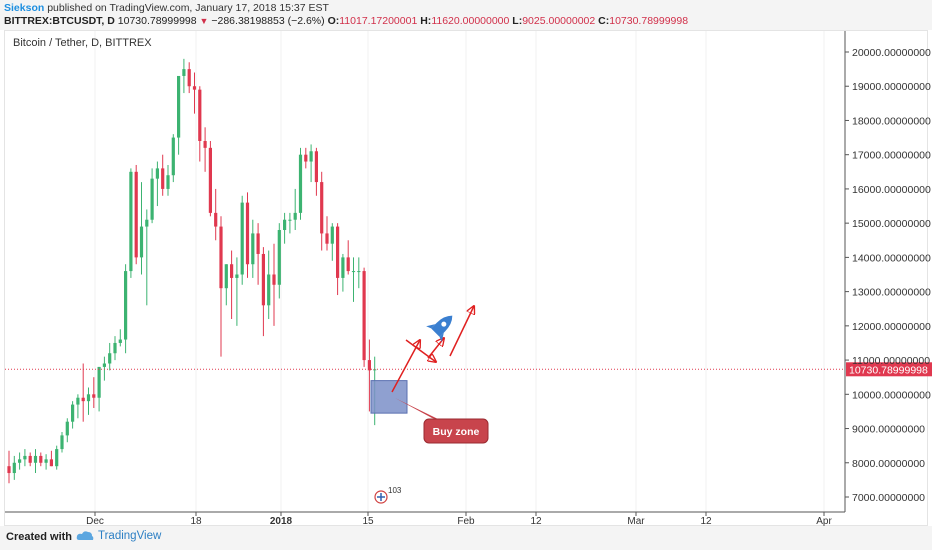  Describe the element at coordinates (389, 397) in the screenshot. I see `buy-zone-box` at that location.